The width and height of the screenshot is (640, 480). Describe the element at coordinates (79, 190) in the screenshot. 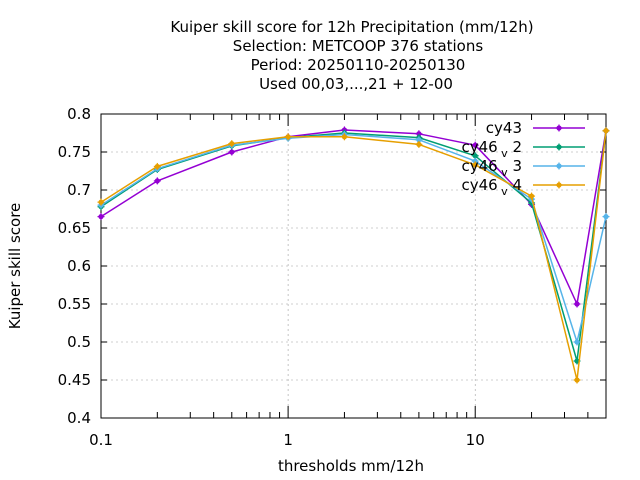

I see `y-tick-label: 0.7` at that location.